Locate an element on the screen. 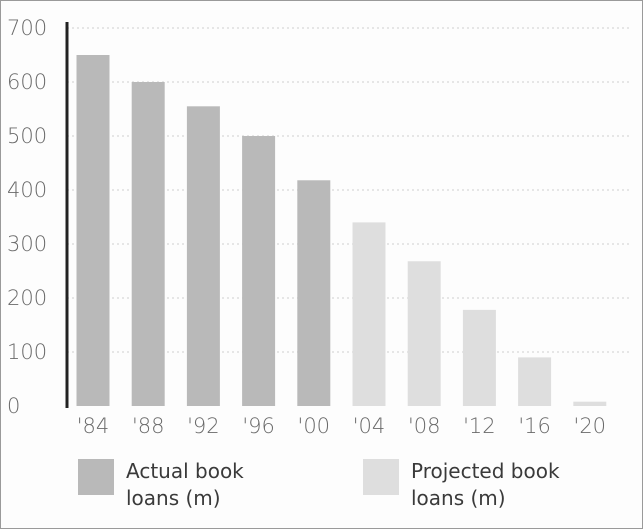  x-tick-label: '88 is located at coordinates (148, 426).